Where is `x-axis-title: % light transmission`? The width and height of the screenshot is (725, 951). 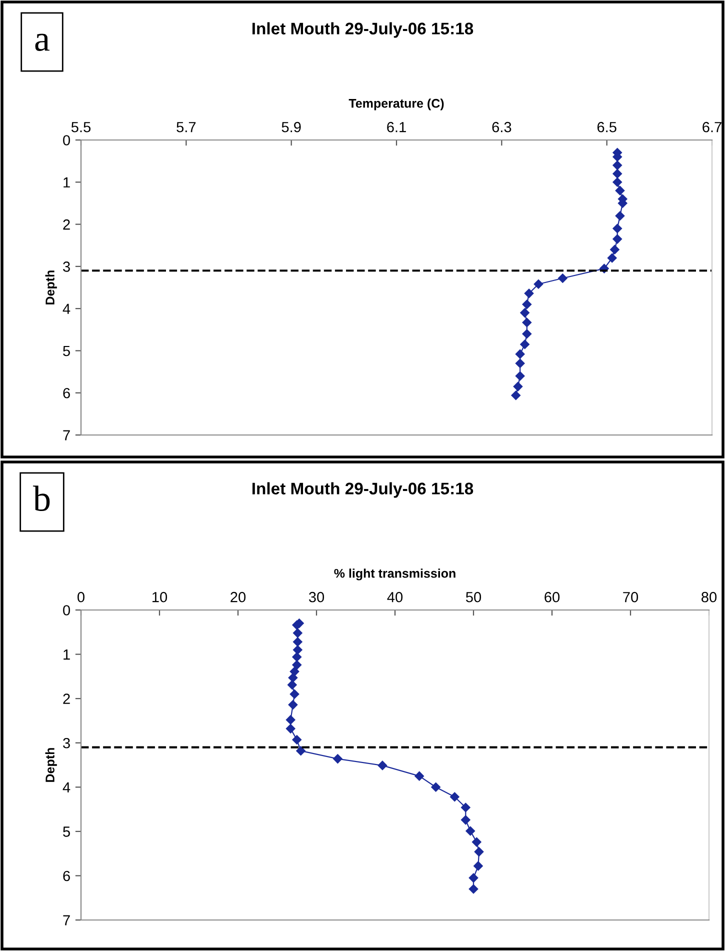 x-axis-title: % light transmission is located at coordinates (395, 574).